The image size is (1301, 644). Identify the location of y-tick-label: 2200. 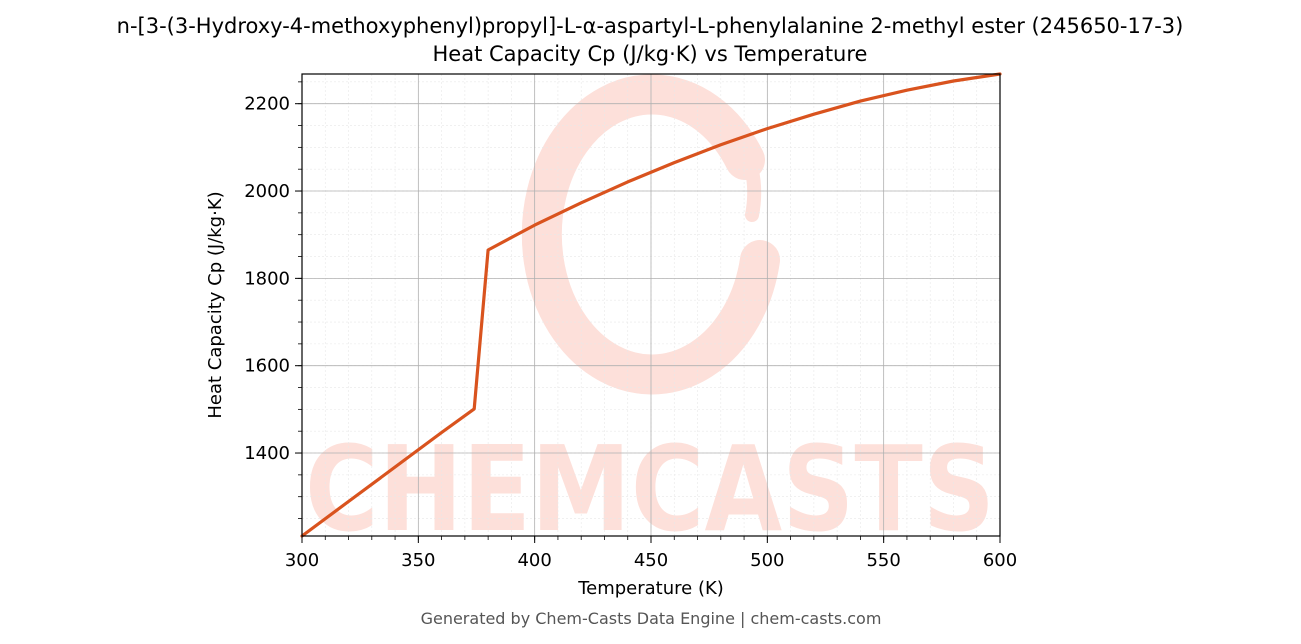
(267, 104).